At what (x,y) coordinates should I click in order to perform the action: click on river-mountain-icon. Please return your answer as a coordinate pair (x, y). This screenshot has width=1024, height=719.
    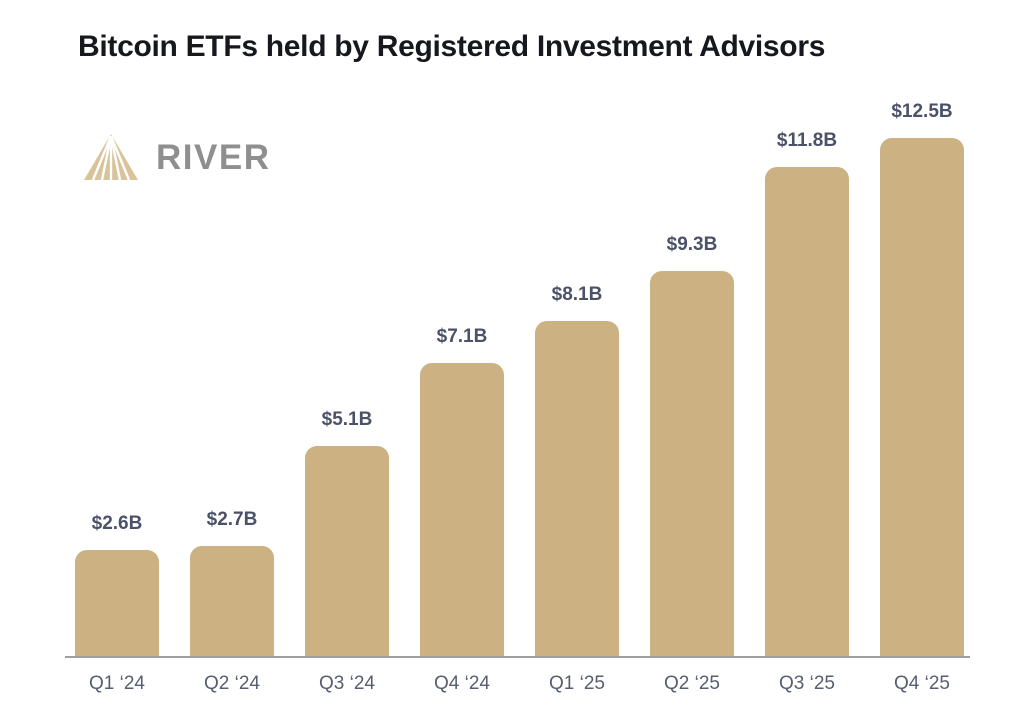
    Looking at the image, I should click on (111, 157).